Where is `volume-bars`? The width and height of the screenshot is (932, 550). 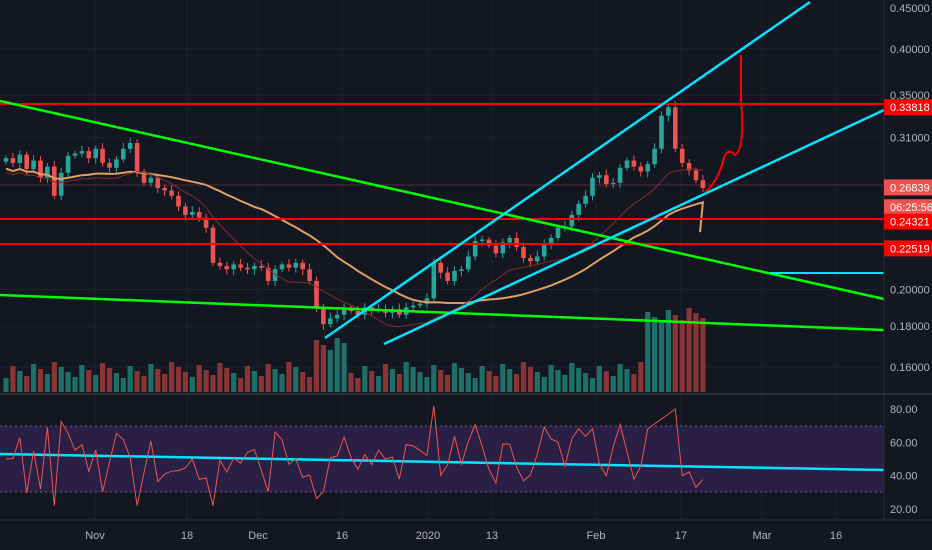 volume-bars is located at coordinates (354, 350).